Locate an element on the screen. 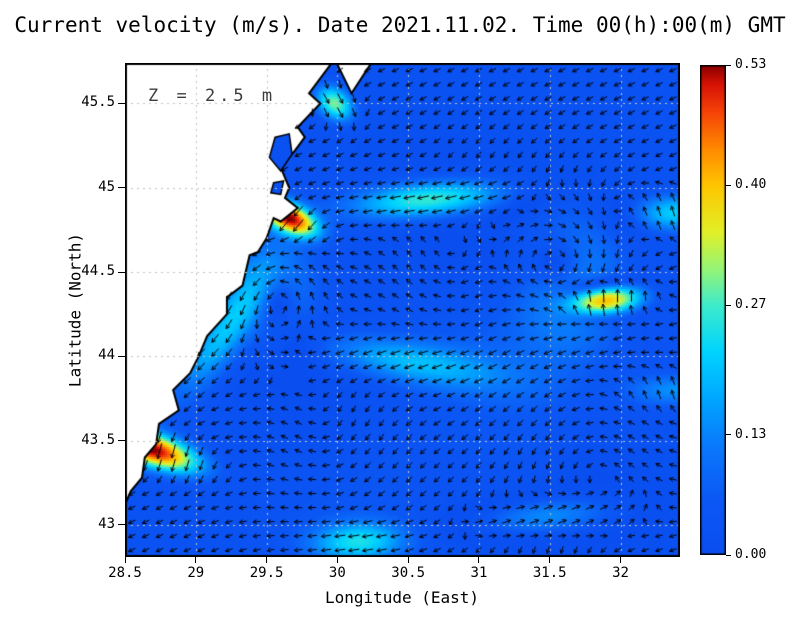  y-axis-label: Latitude (North) is located at coordinates (75, 310).